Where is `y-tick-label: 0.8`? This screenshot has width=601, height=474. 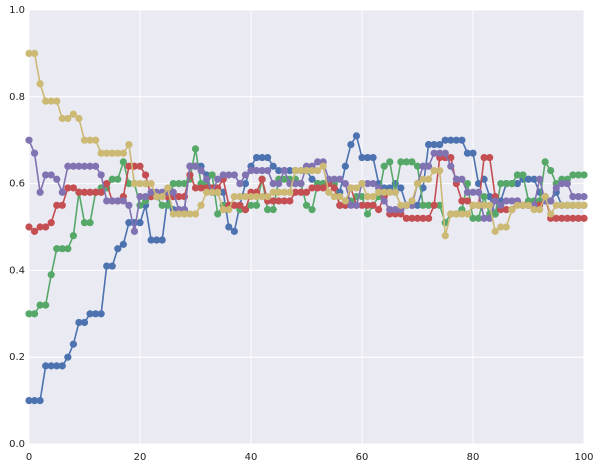 y-tick-label: 0.8 is located at coordinates (17, 97).